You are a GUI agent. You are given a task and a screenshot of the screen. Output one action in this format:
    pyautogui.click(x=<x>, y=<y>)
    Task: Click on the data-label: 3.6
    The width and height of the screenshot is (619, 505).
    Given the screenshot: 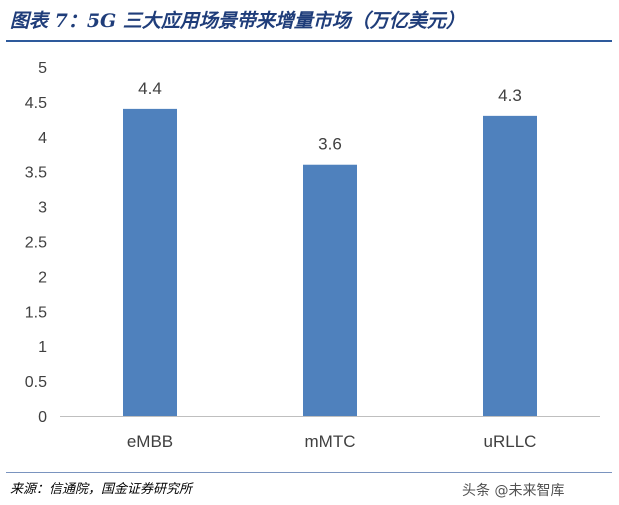 What is the action you would take?
    pyautogui.click(x=330, y=144)
    